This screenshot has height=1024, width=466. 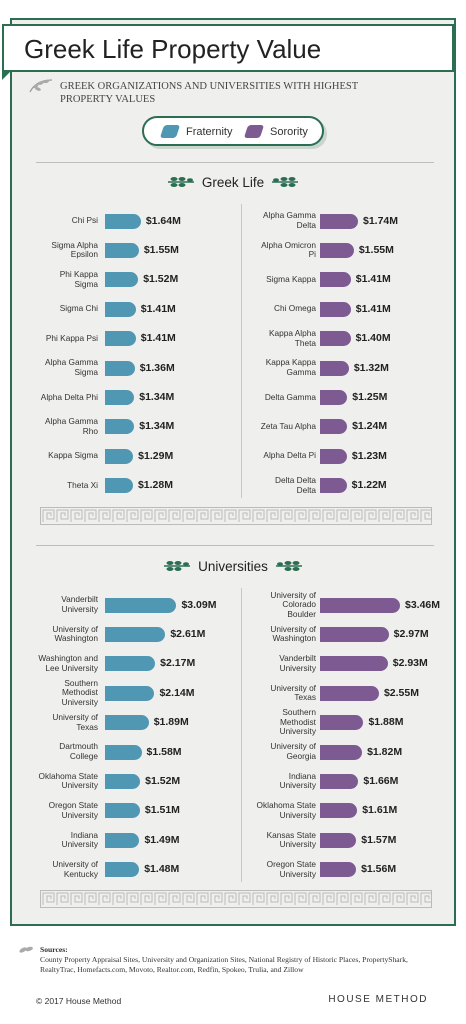 I want to click on section-title-greek: Greek Life, so click(x=233, y=182).